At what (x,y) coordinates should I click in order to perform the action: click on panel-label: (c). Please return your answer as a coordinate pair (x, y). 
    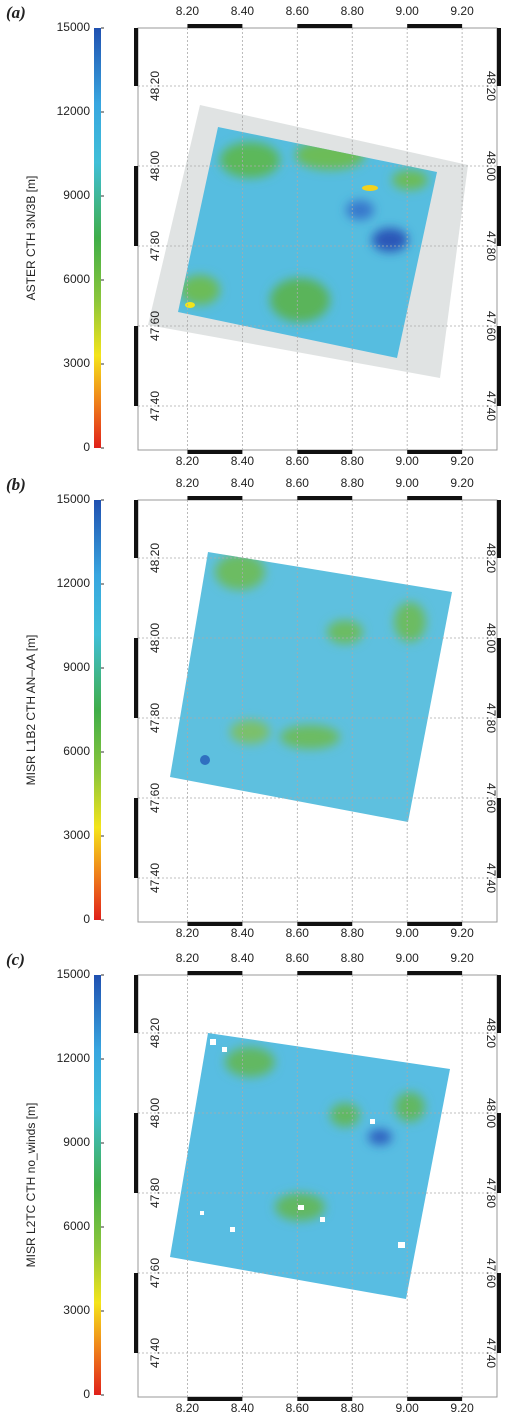
    Looking at the image, I should click on (15, 959).